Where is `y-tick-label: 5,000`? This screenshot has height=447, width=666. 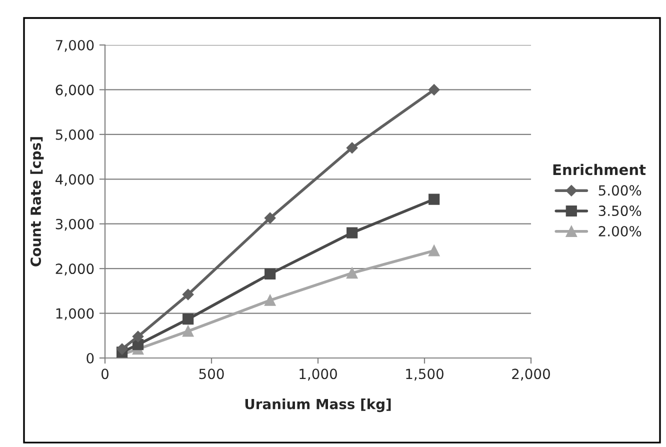 y-tick-label: 5,000 is located at coordinates (75, 135).